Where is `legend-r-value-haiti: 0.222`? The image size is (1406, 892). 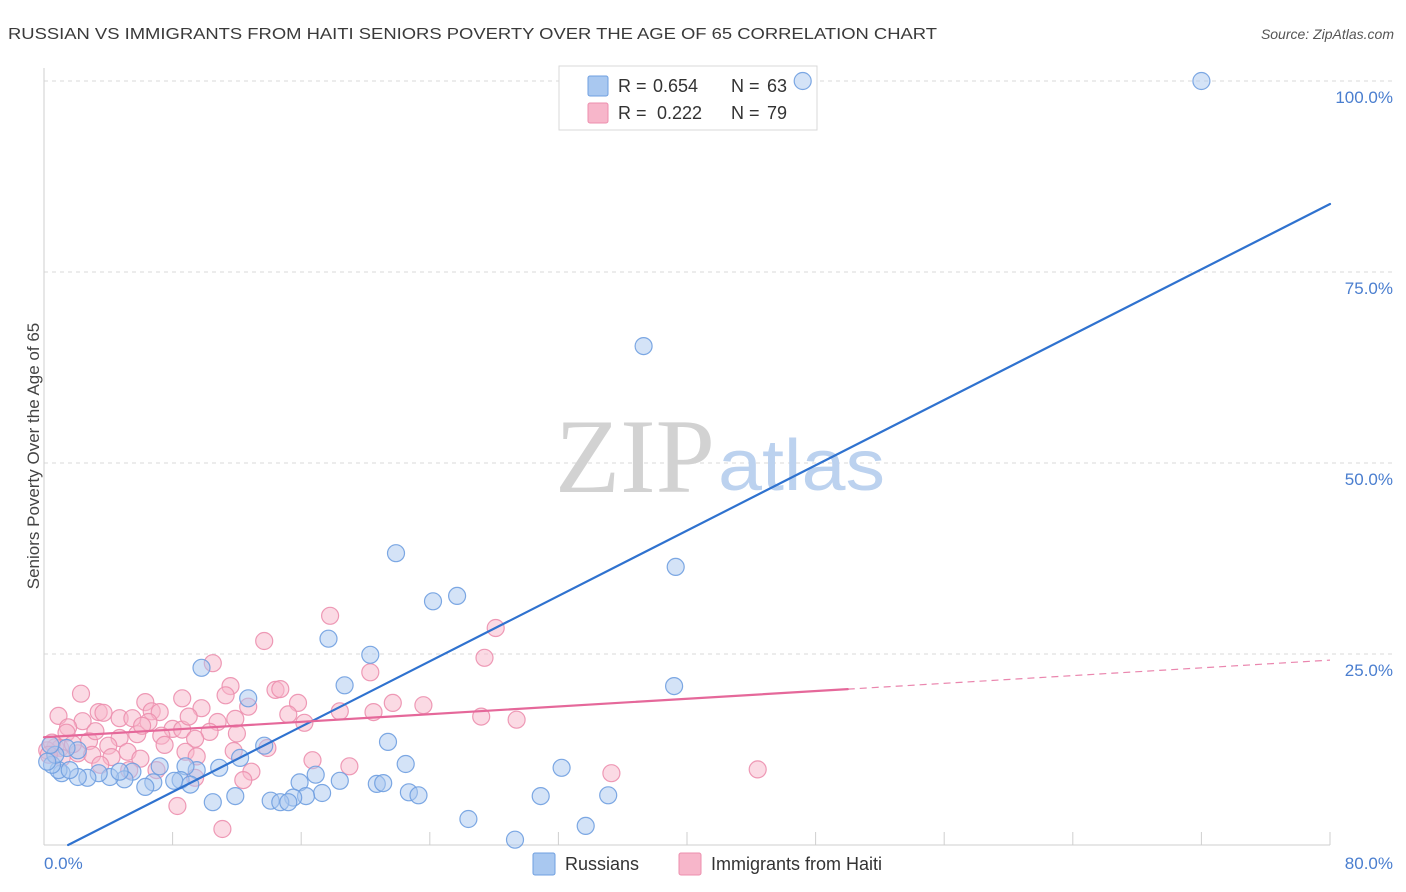
legend-r-value-haiti: 0.222 is located at coordinates (679, 113).